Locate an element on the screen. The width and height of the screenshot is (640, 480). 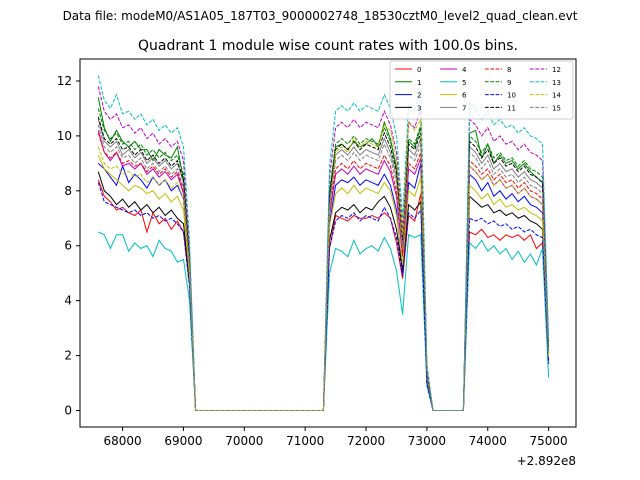
legend-label-9: 9 is located at coordinates (509, 83).